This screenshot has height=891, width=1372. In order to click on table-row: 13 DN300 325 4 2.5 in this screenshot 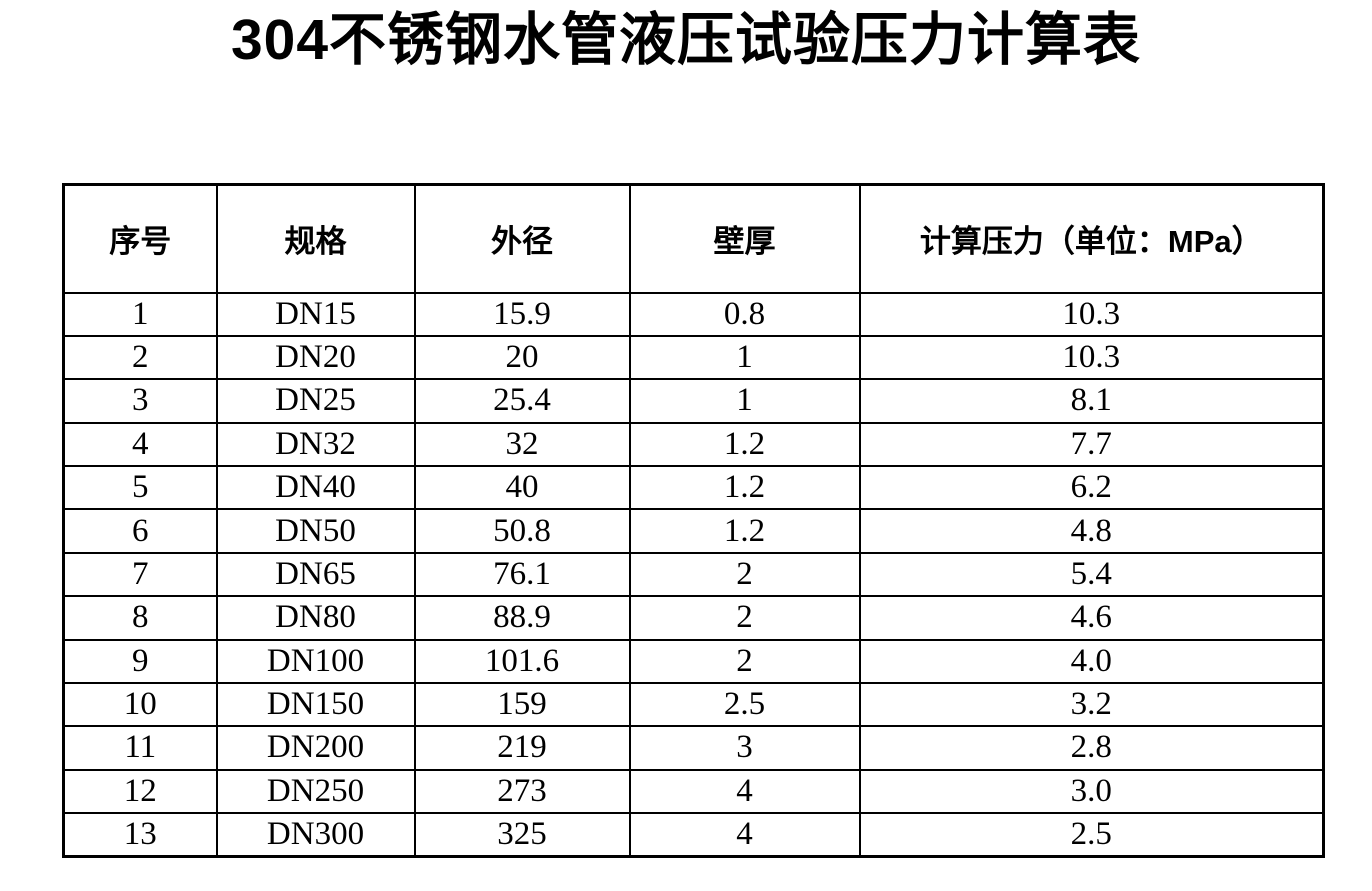, I will do `click(693, 835)`.